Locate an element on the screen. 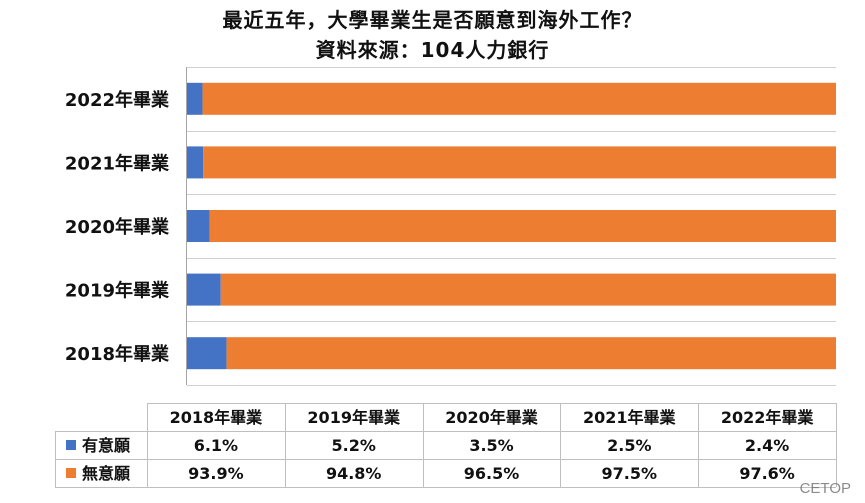 The height and width of the screenshot is (503, 865). watermark-text: CETOP is located at coordinates (825, 488).